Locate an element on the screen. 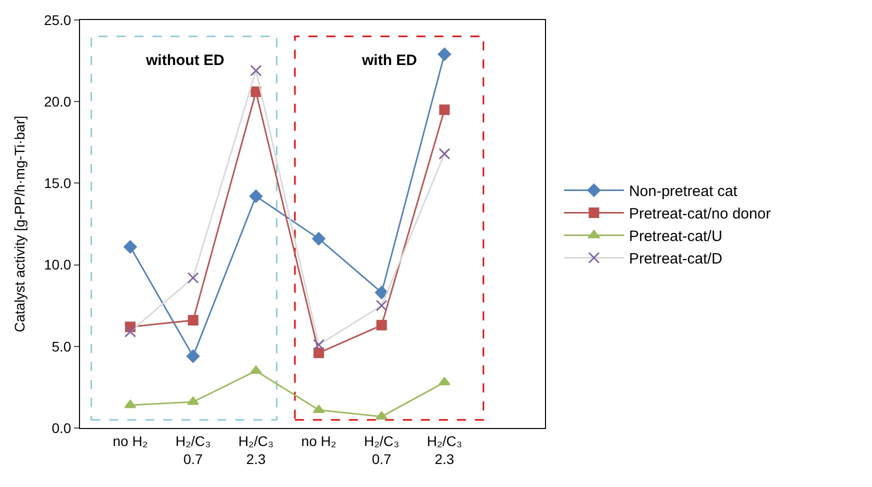  y-tick-label: 5.0 is located at coordinates (62, 346).